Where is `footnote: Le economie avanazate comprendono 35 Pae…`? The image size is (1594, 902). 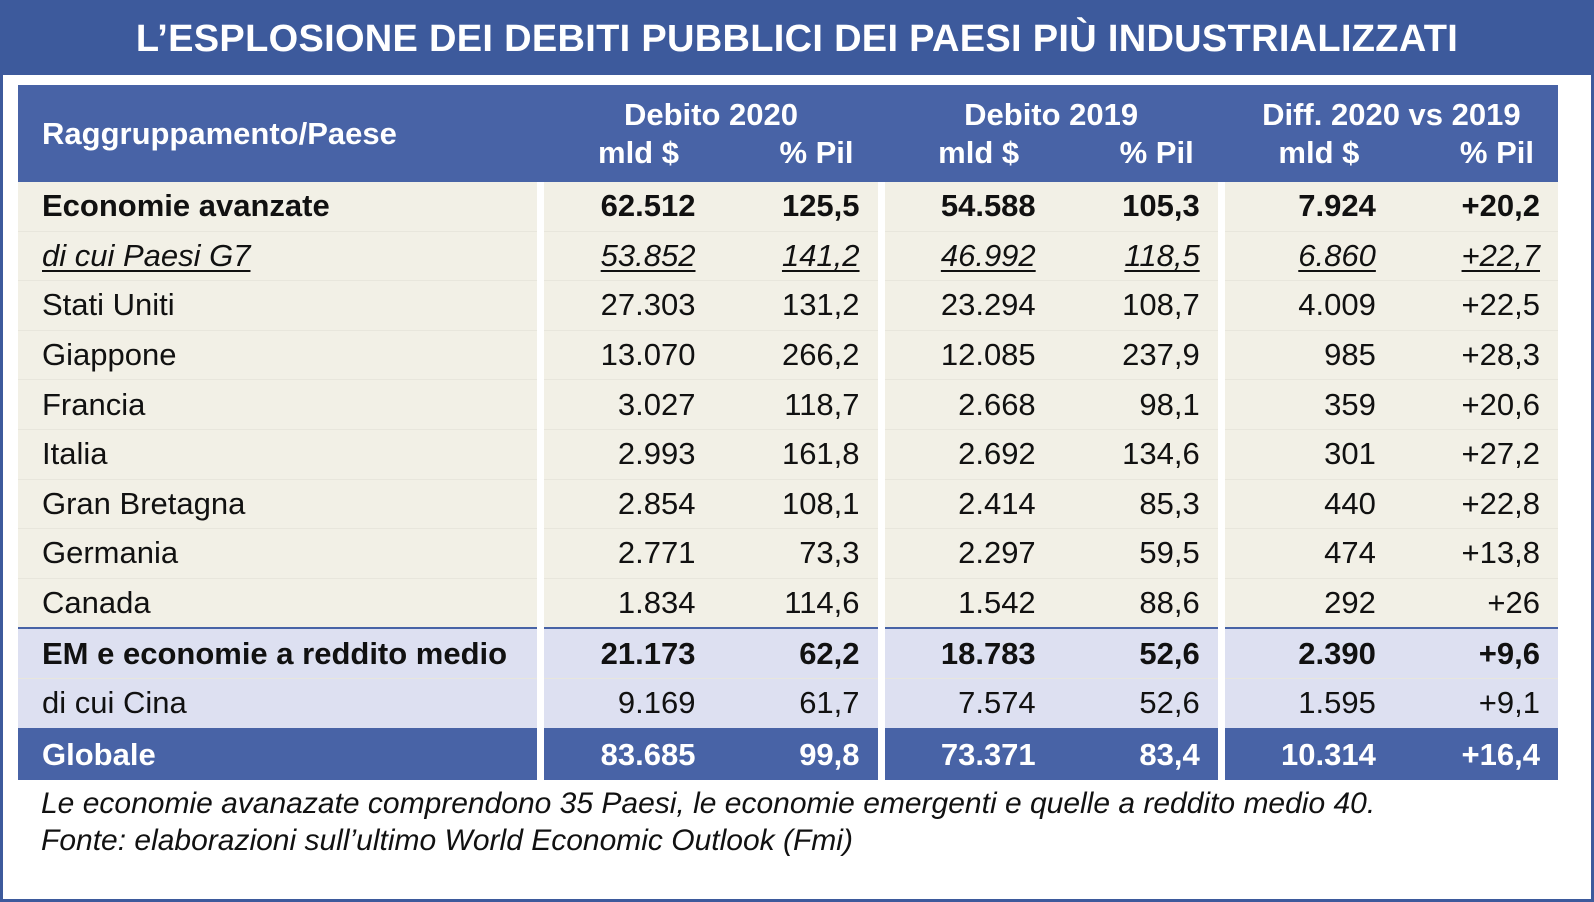 footnote: Le economie avanazate comprendono 35 Pae… is located at coordinates (801, 822).